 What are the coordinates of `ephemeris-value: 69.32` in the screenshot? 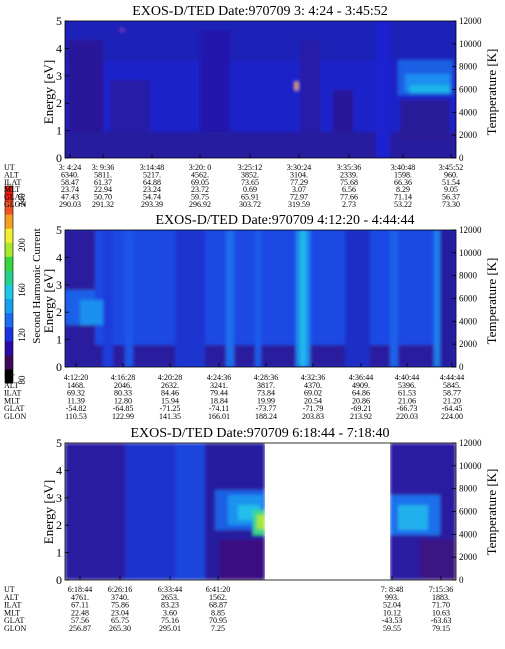 It's located at (76, 393).